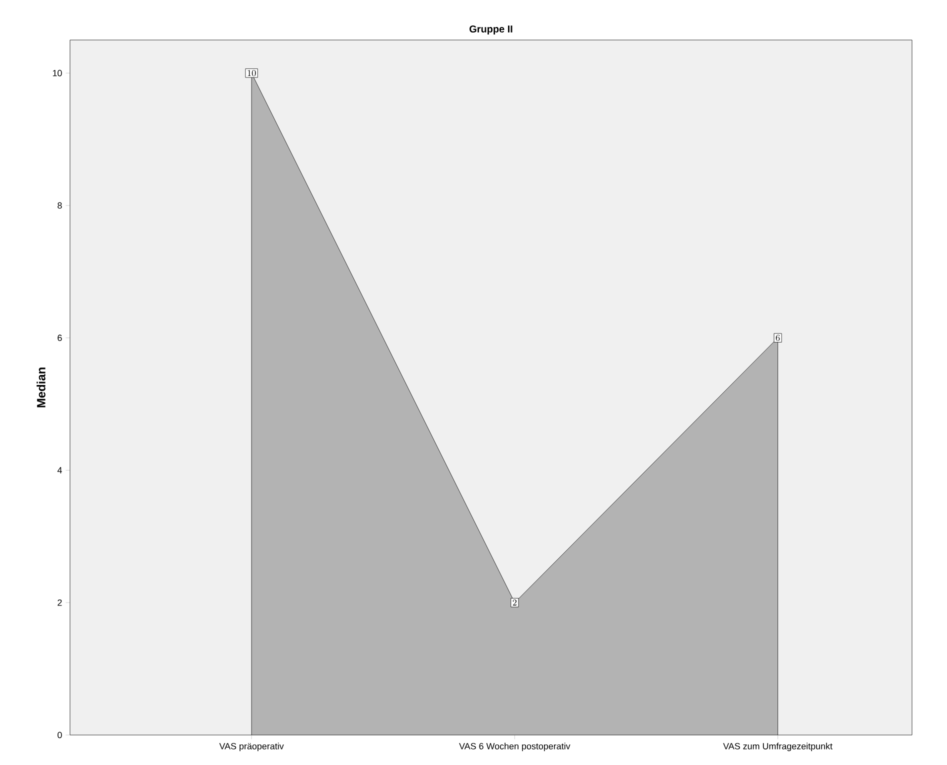 The image size is (947, 765). I want to click on data-label: 6, so click(778, 337).